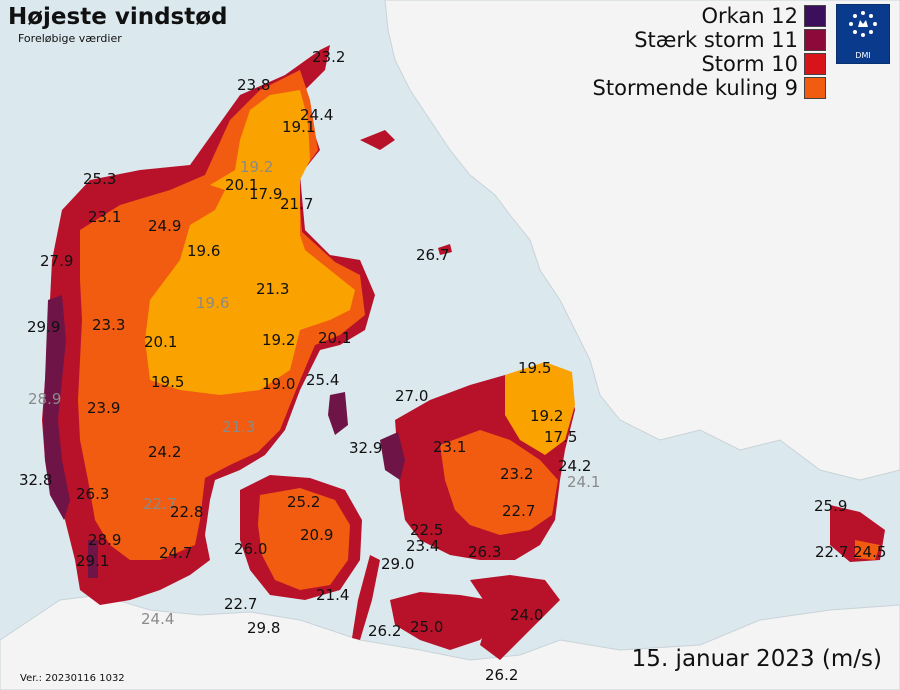 This screenshot has height=690, width=900. Describe the element at coordinates (377, 140) in the screenshot. I see `laeso-island` at that location.